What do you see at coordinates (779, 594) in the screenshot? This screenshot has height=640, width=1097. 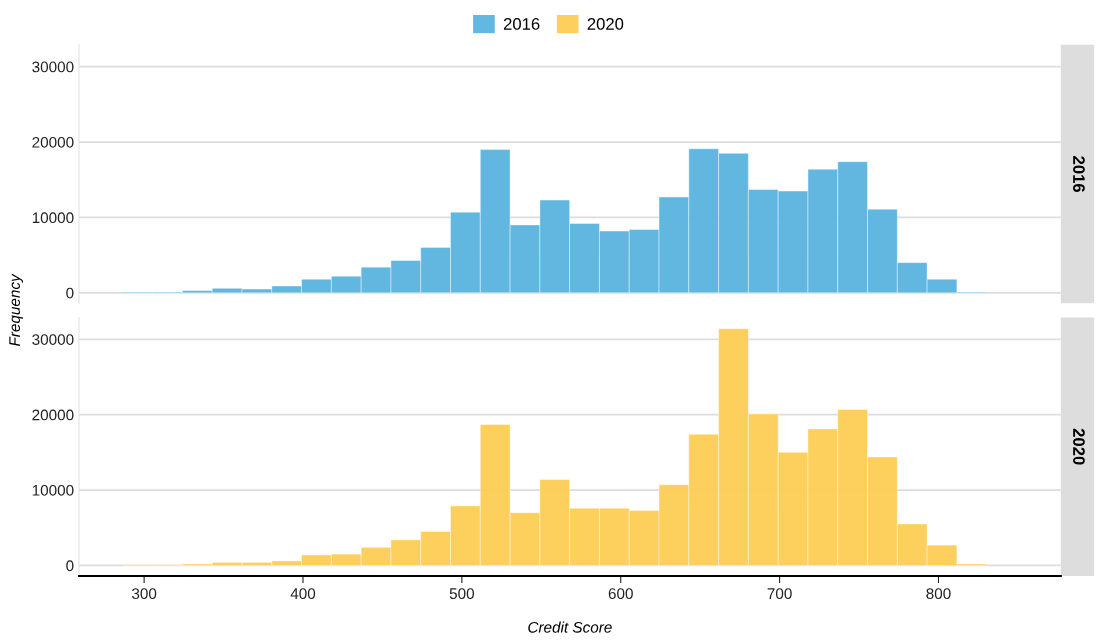 I see `x-tick-label: 700` at bounding box center [779, 594].